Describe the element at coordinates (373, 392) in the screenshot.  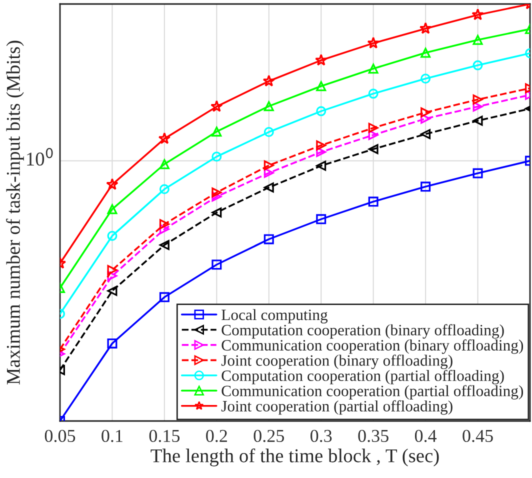
I see `legend-label: Communication cooperation (partial offloading)` at that location.